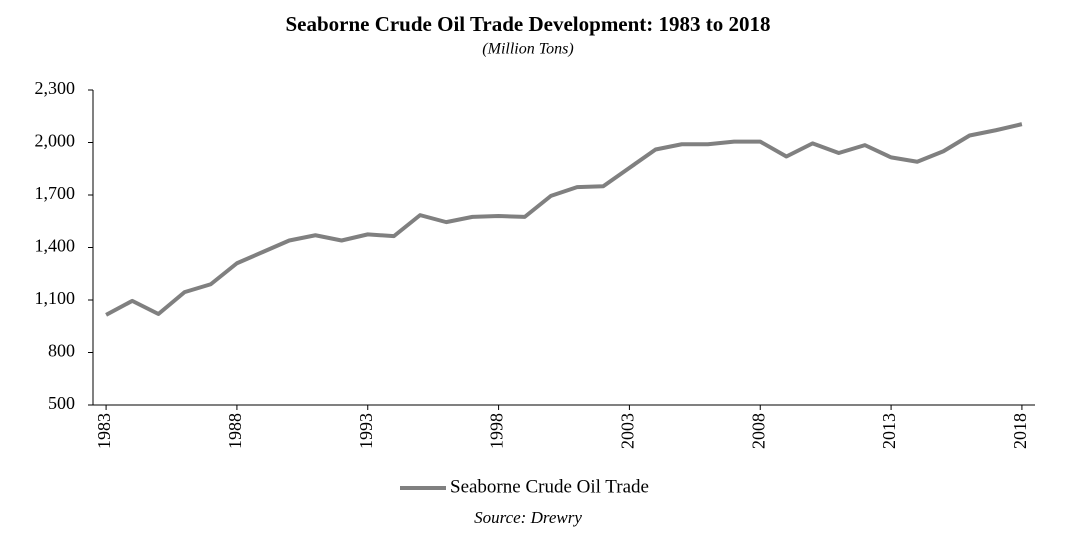  What do you see at coordinates (549, 486) in the screenshot?
I see `legend-label: Seaborne Crude Oil Trade` at bounding box center [549, 486].